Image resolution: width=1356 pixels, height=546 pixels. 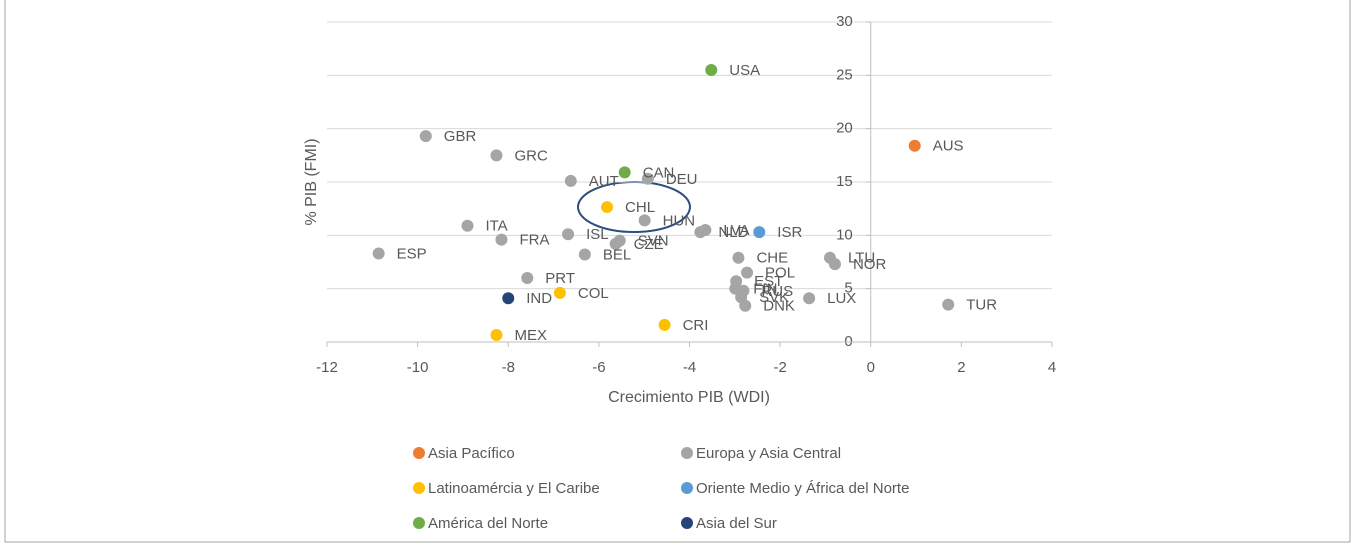 I want to click on point-label: SVN, so click(x=653, y=241).